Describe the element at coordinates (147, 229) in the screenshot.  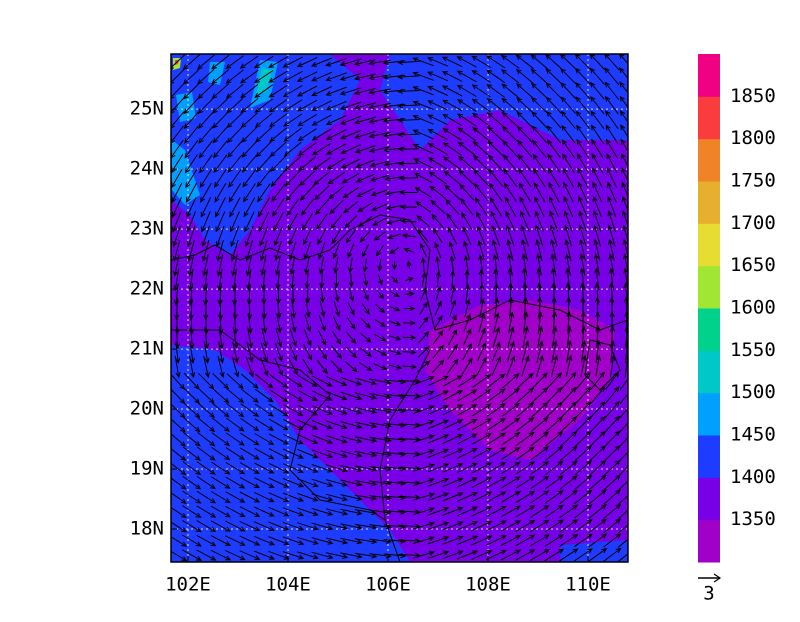
I see `y-tick-label: 23N` at that location.